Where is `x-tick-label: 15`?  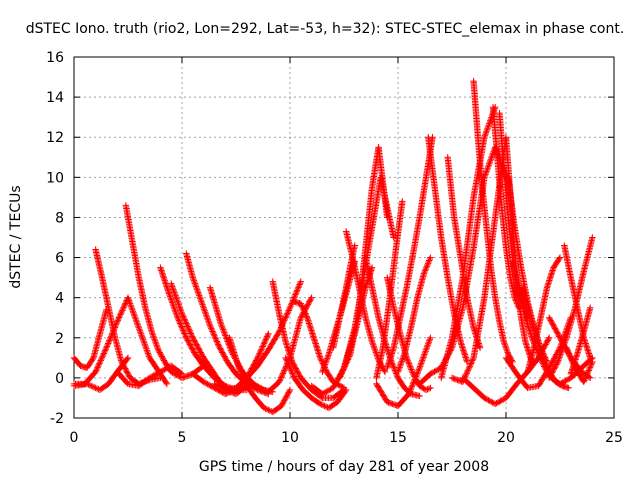
x-tick-label: 15 is located at coordinates (398, 438).